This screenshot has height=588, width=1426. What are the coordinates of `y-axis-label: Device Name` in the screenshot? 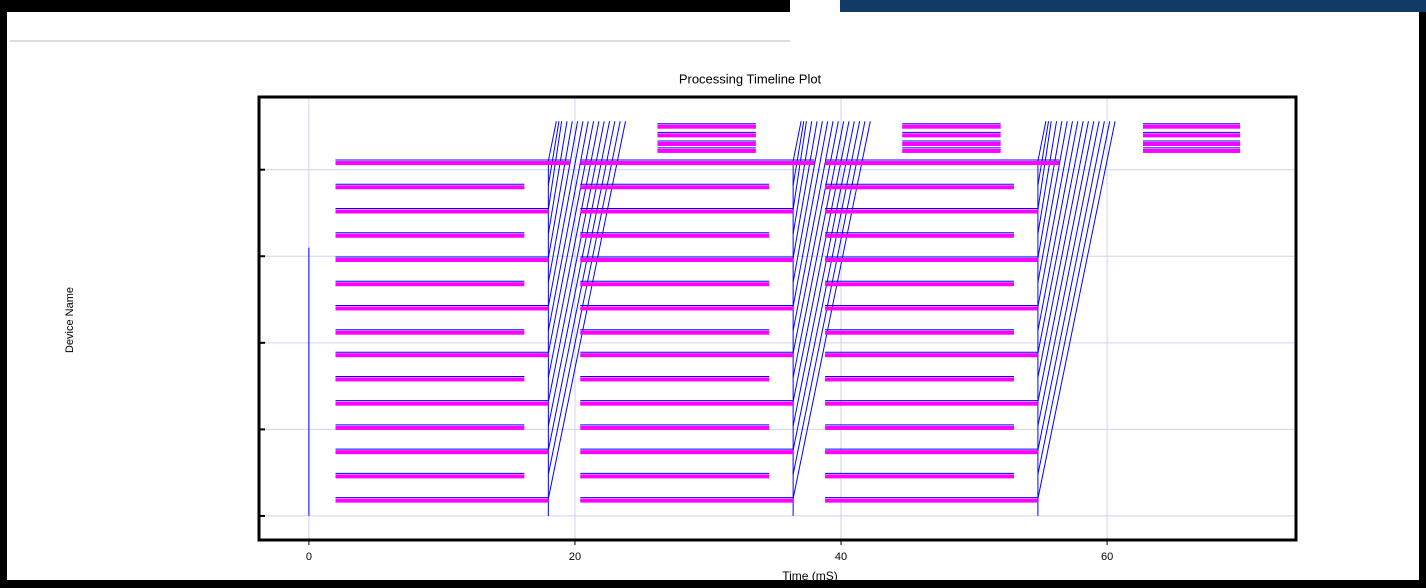 It's located at (70, 320).